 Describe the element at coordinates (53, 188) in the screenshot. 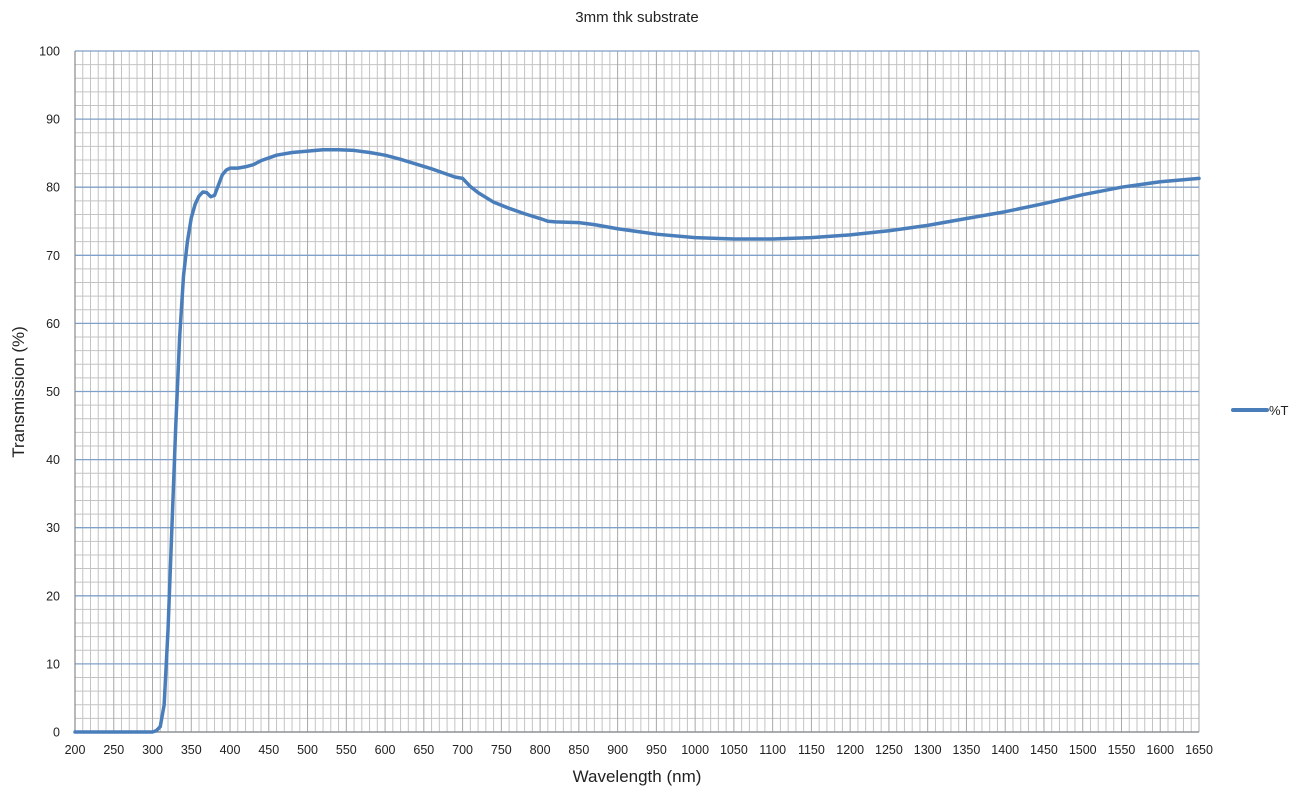

I see `y-tick-label: 80` at that location.